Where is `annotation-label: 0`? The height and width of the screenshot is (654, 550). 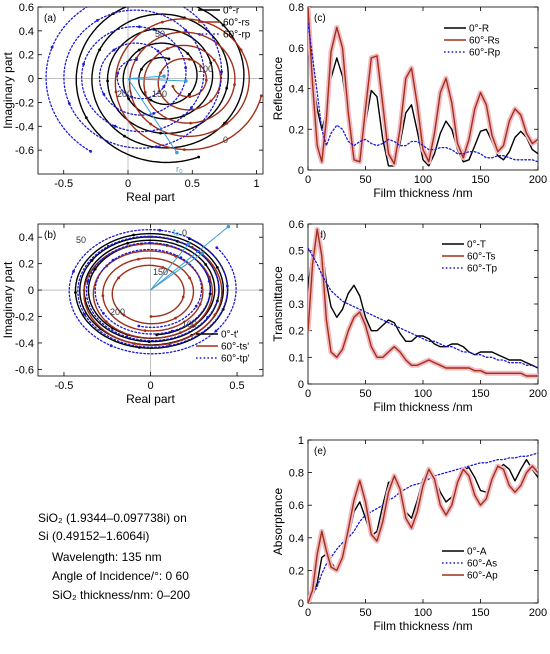 annotation-label: 0 is located at coordinates (225, 140).